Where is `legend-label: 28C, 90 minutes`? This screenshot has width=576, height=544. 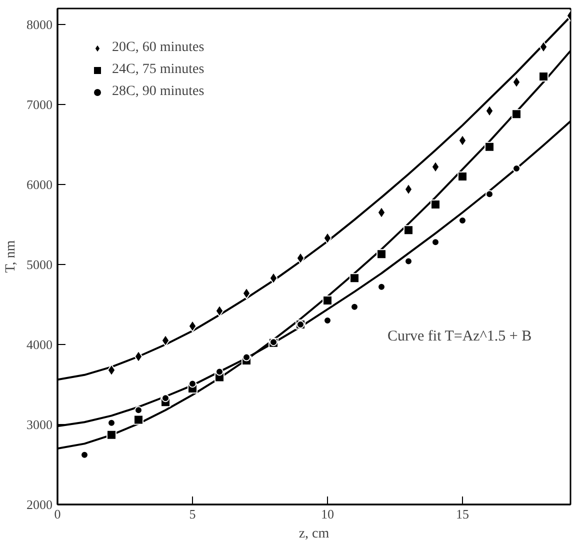
legend-label: 28C, 90 minutes is located at coordinates (158, 92).